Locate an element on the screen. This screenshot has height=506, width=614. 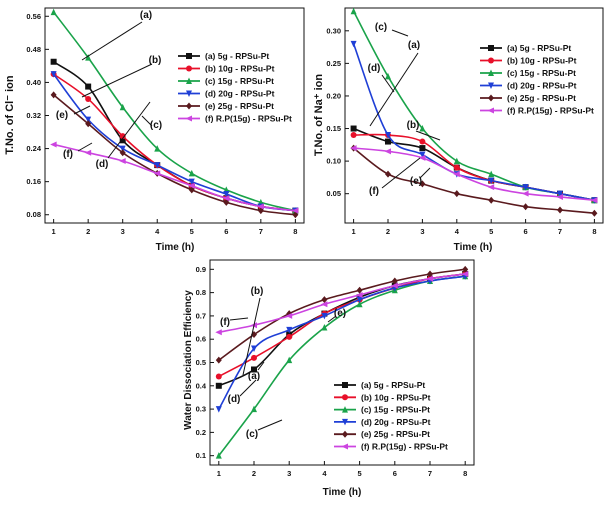
y-tick-label: 0.2 is located at coordinates (201, 432).